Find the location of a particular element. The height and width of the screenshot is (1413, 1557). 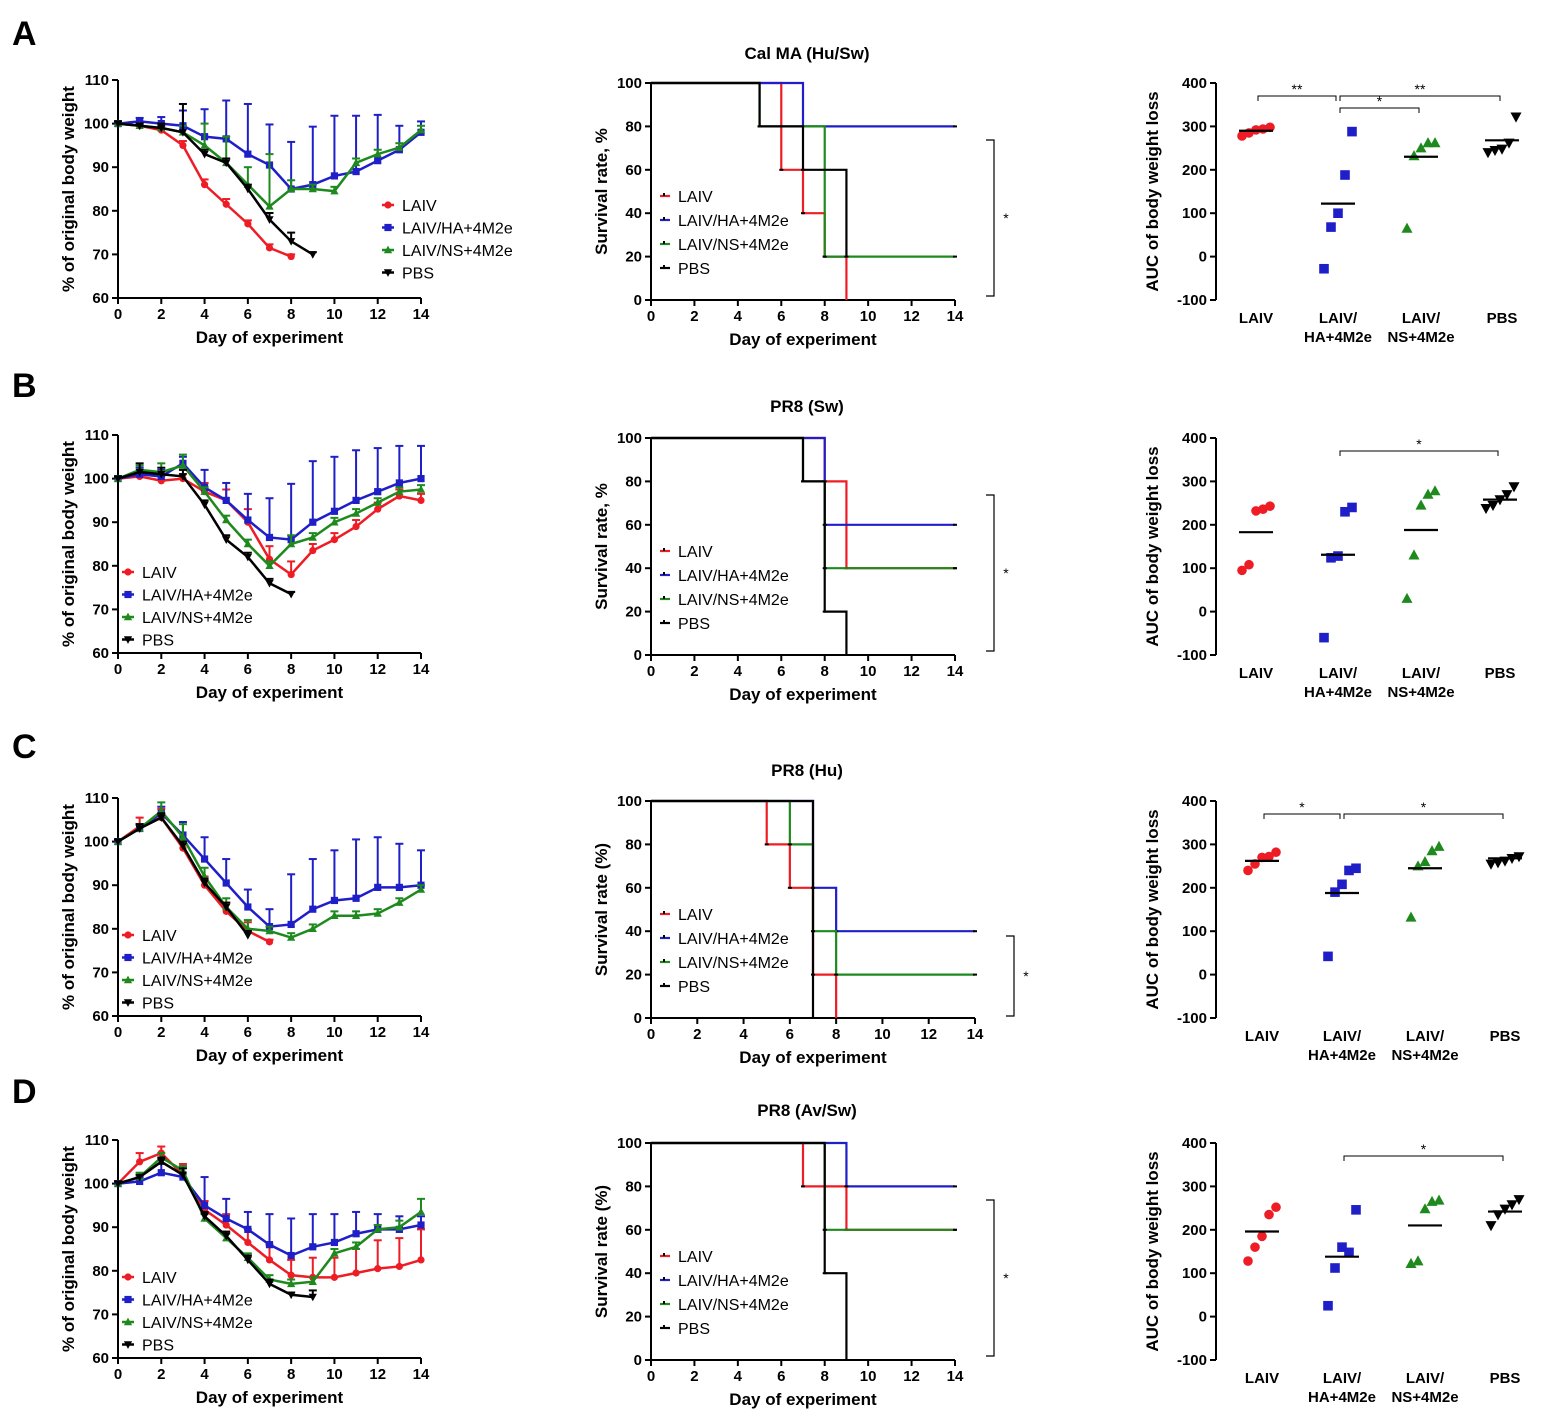

y-tick-label: -100 is located at coordinates (1192, 300).